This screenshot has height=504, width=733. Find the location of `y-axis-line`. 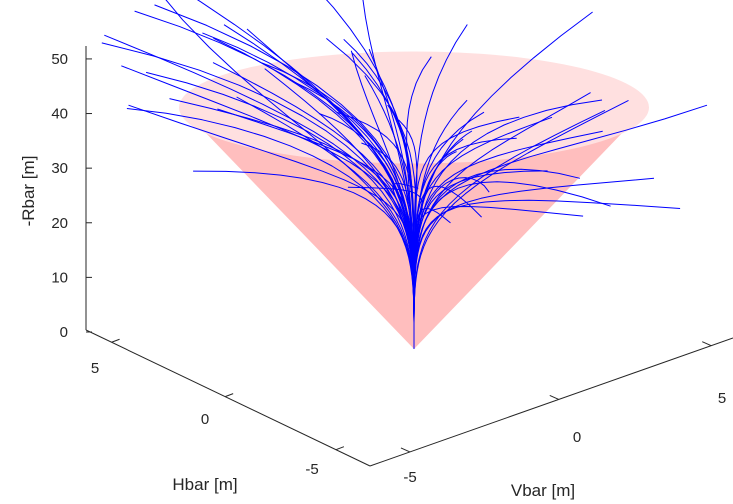

y-axis-line is located at coordinates (228, 398).